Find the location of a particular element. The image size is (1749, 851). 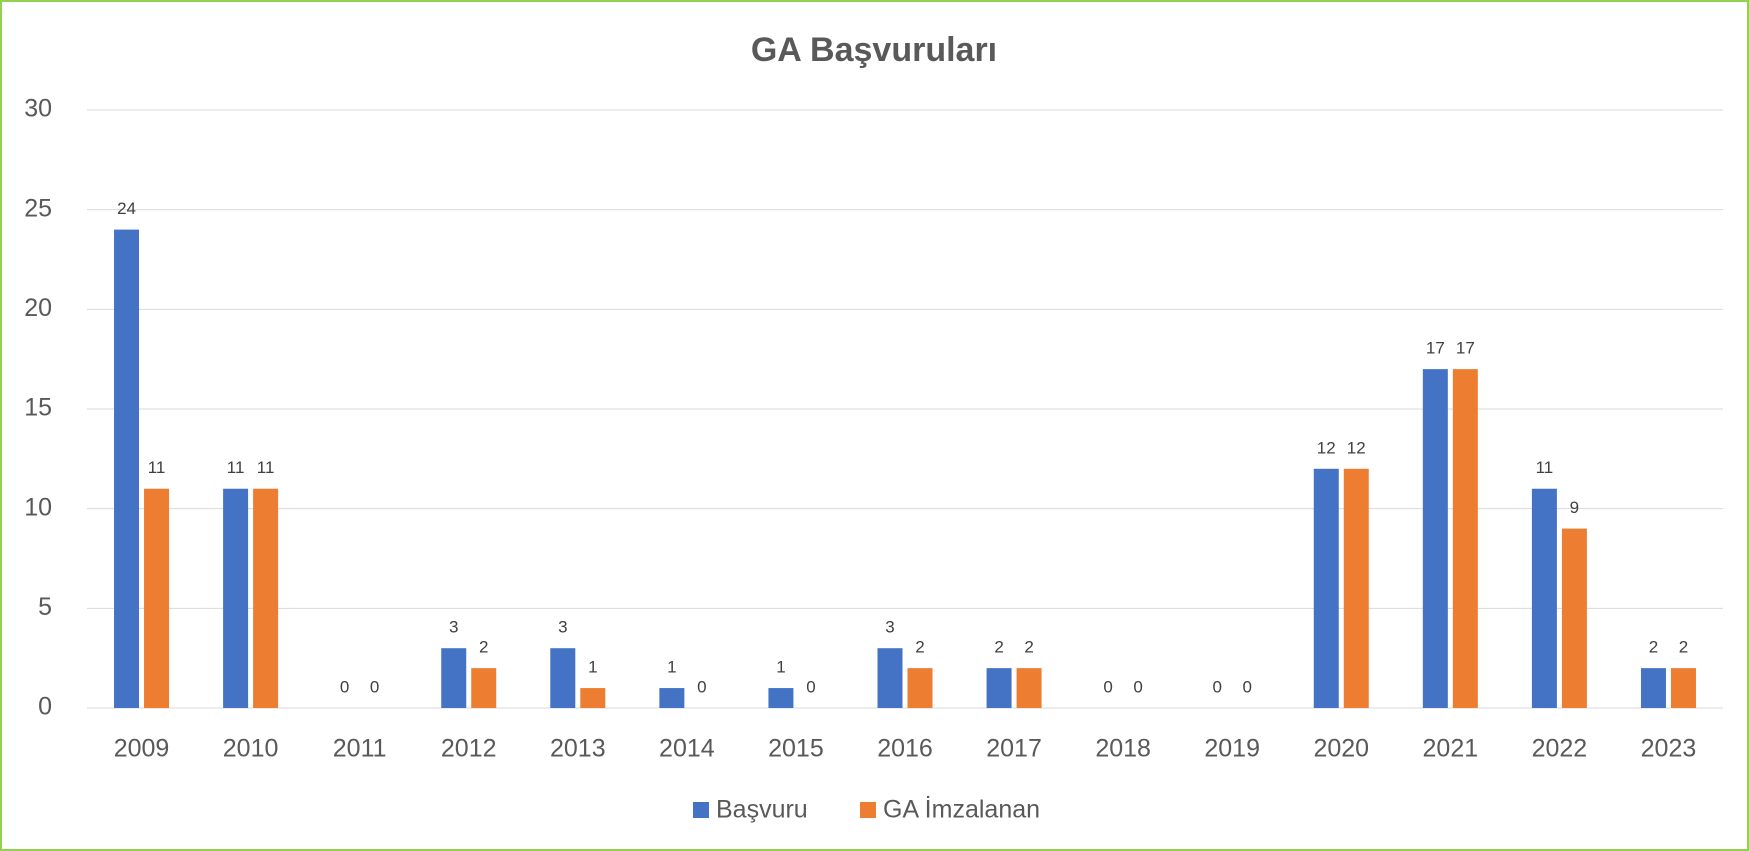

x-tick-label: 2017 is located at coordinates (1014, 749).